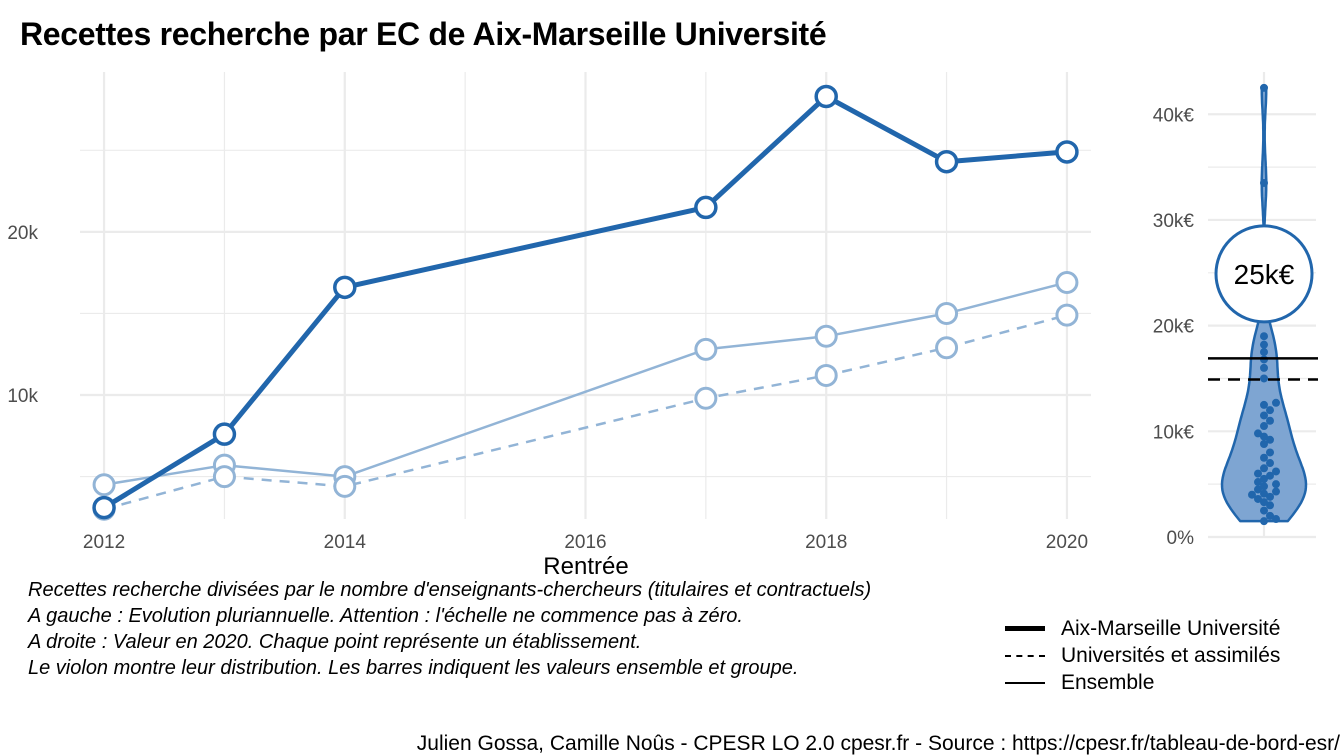  I want to click on legend-key-dashed, so click(1025, 655).